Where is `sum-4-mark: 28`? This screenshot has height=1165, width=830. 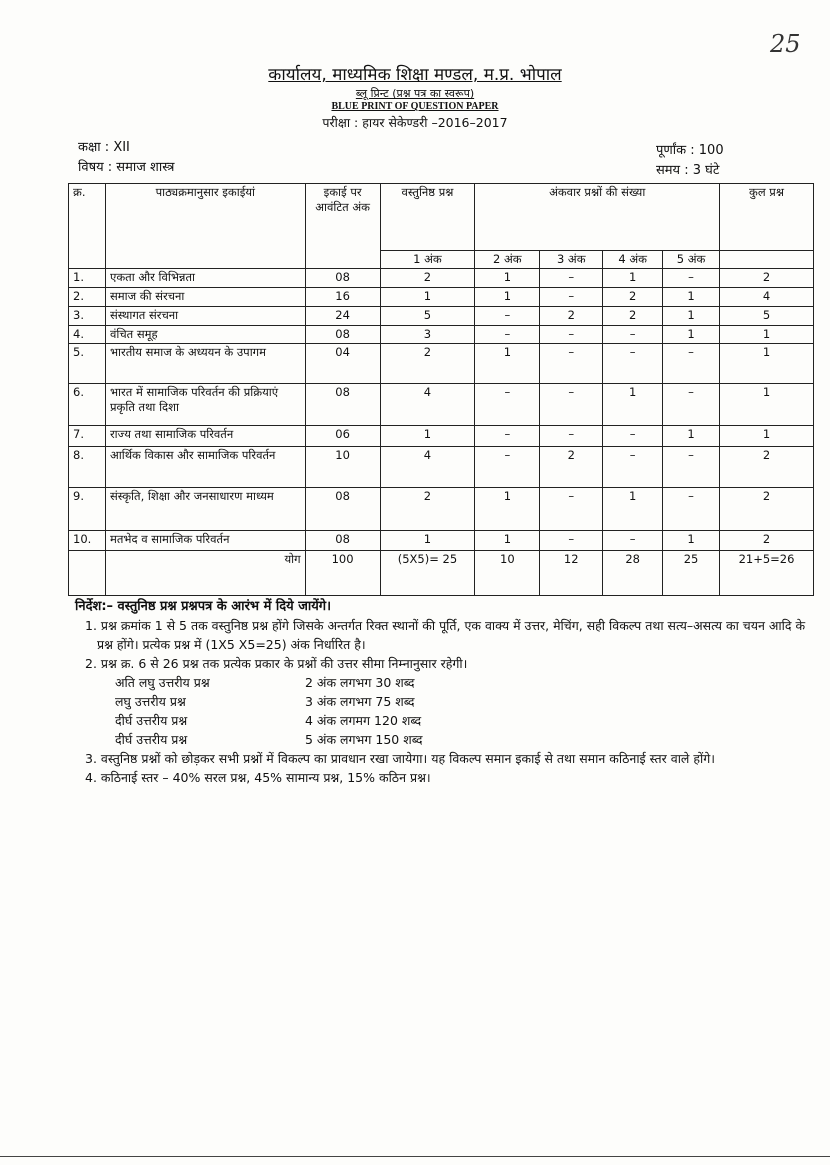 sum-4-mark: 28 is located at coordinates (633, 573).